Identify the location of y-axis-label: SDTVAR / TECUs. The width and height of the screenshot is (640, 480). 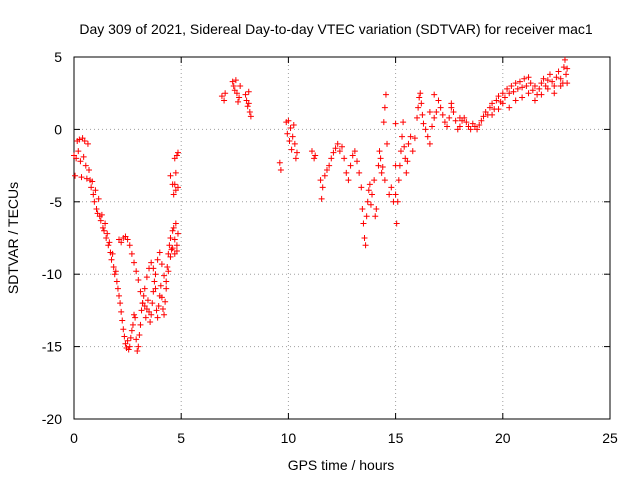
(13, 238).